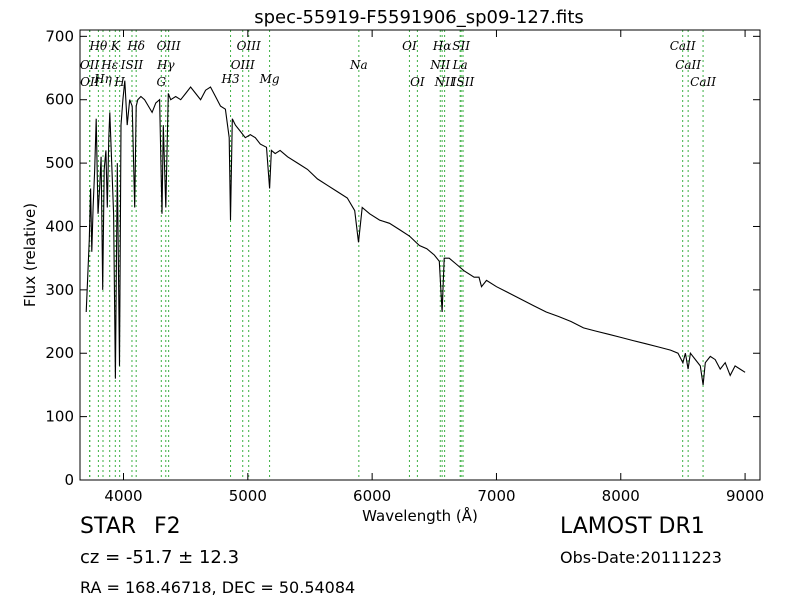 Image resolution: width=800 pixels, height=600 pixels. I want to click on marker-label: H3, so click(229, 79).